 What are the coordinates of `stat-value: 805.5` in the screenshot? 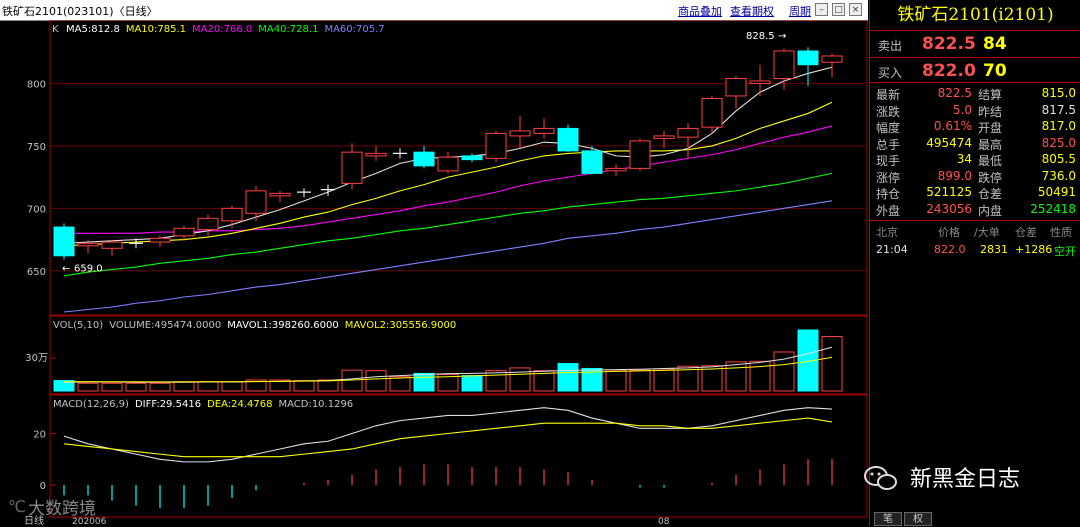 It's located at (1058, 159).